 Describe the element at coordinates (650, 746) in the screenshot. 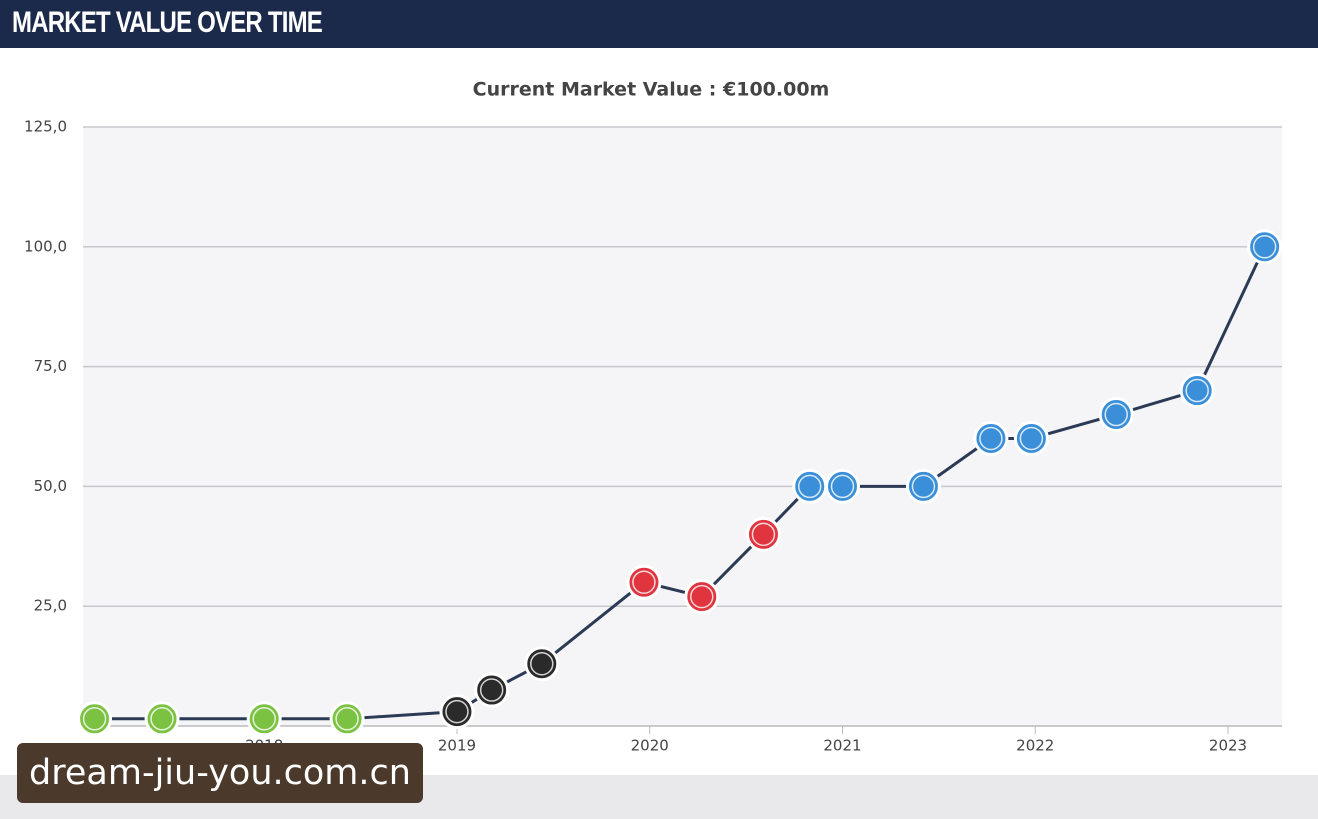

I see `x-tick-label: 2020` at that location.